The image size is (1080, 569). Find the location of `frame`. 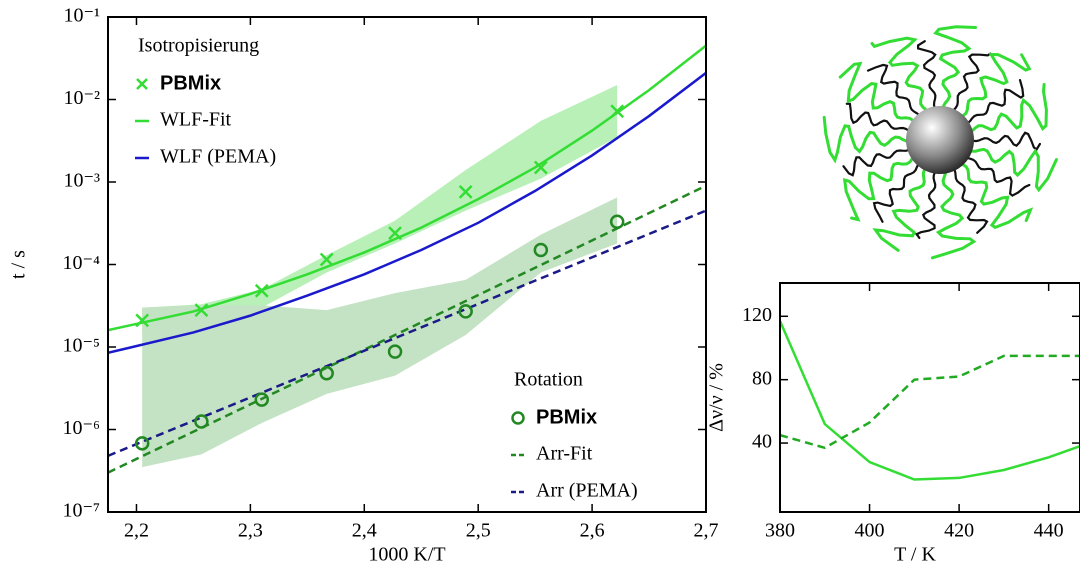

frame is located at coordinates (929, 397).